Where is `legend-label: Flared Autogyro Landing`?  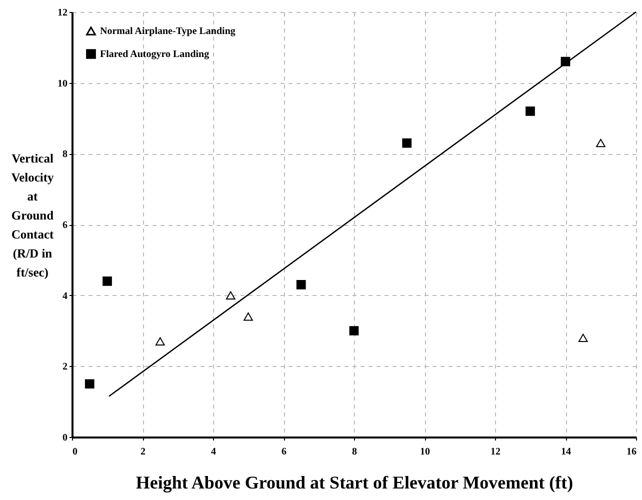 legend-label: Flared Autogyro Landing is located at coordinates (155, 54).